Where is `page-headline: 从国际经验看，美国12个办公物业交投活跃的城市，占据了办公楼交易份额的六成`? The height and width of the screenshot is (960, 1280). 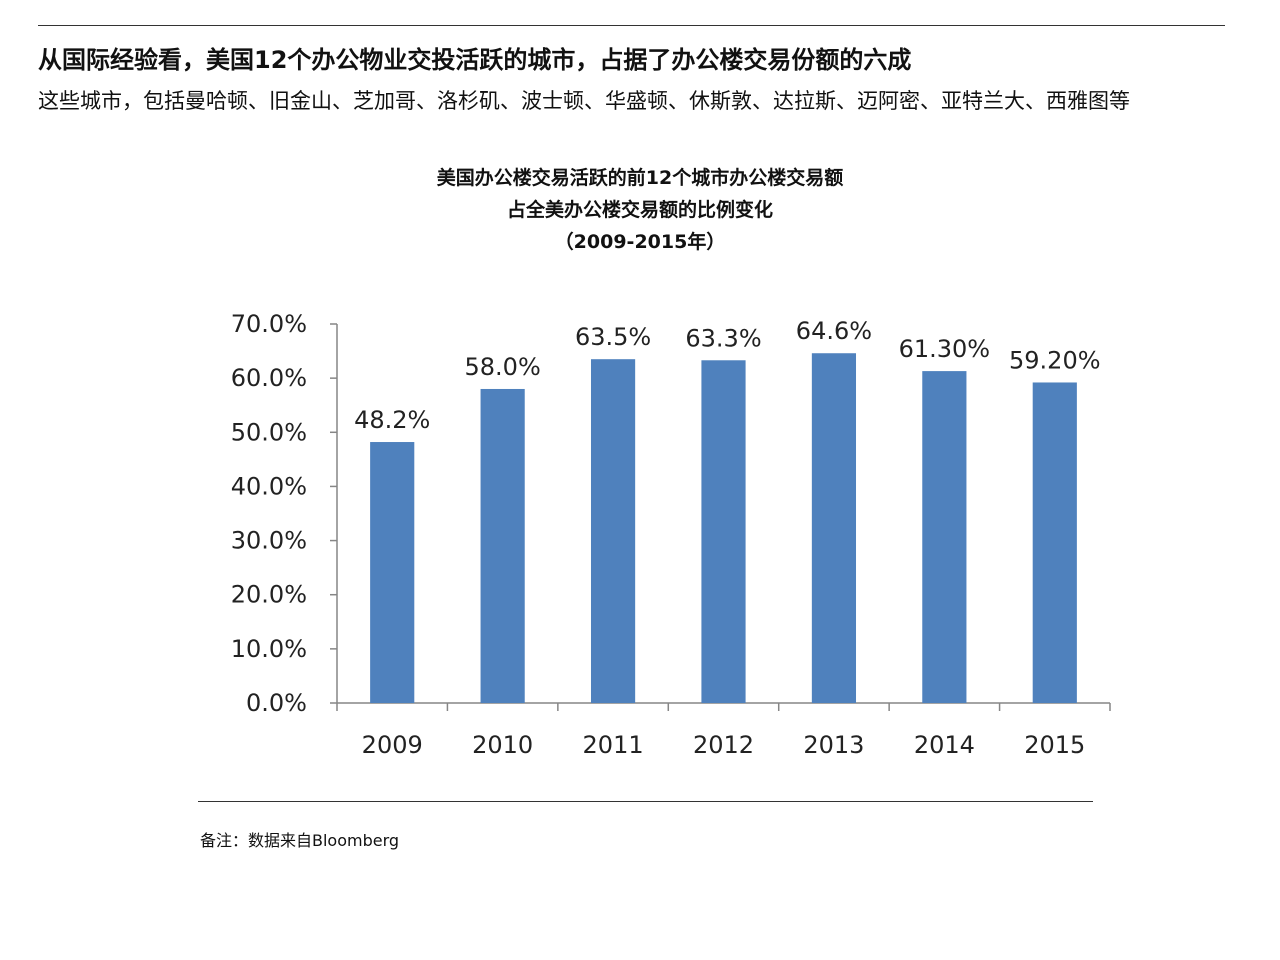 page-headline: 从国际经验看，美国12个办公物业交投活跃的城市，占据了办公楼交易份额的六成 is located at coordinates (475, 60).